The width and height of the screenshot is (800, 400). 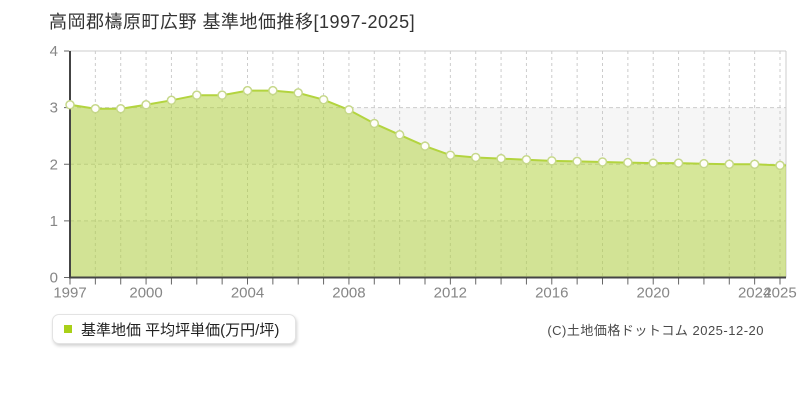 I want to click on x-tick-label: 2012, so click(x=450, y=293).